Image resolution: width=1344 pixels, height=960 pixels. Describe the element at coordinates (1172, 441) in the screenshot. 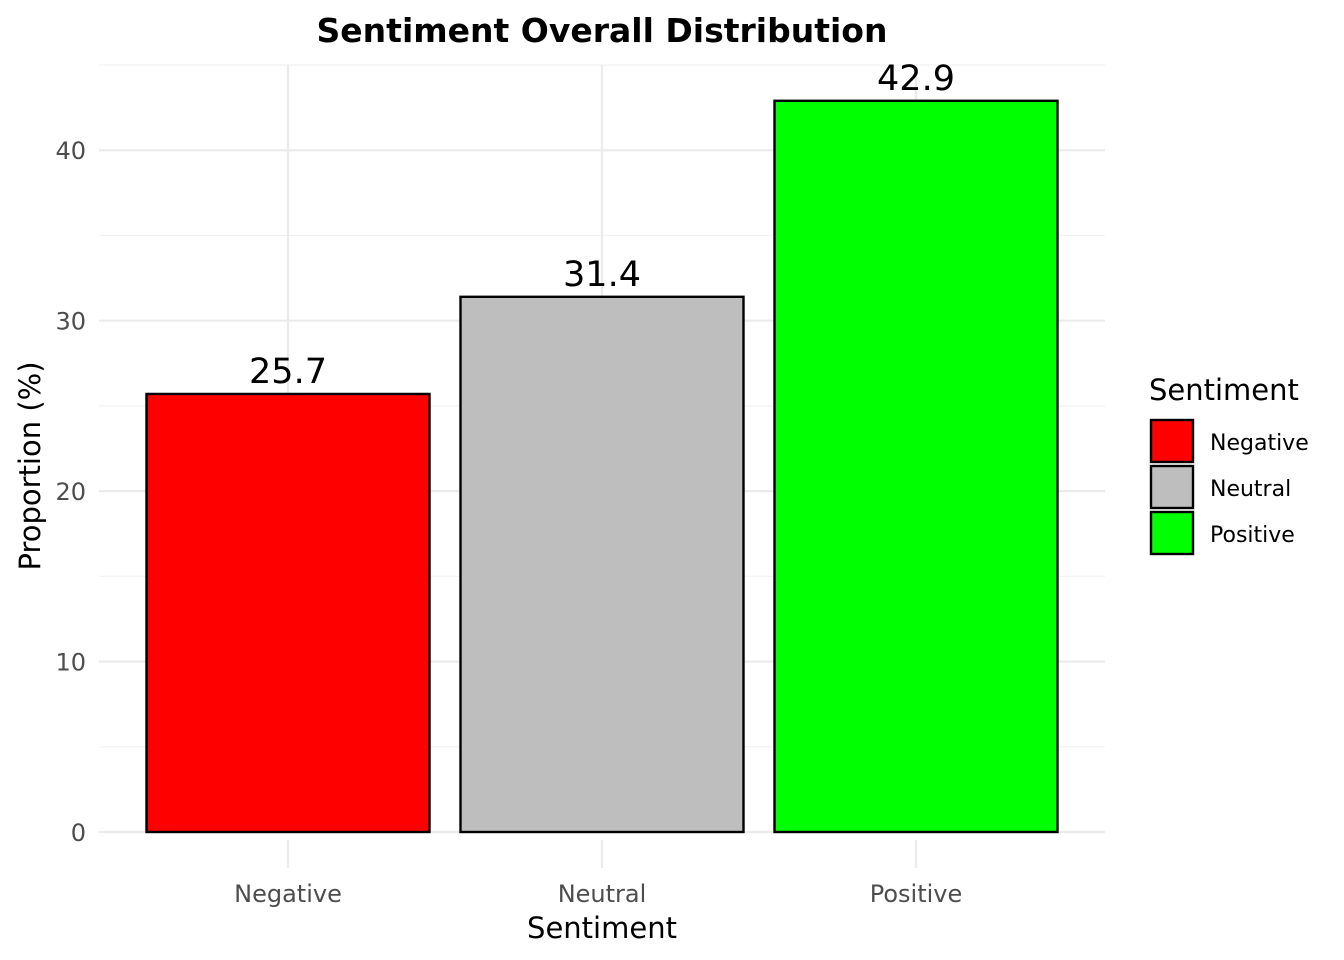

I see `legend-key-negative` at that location.